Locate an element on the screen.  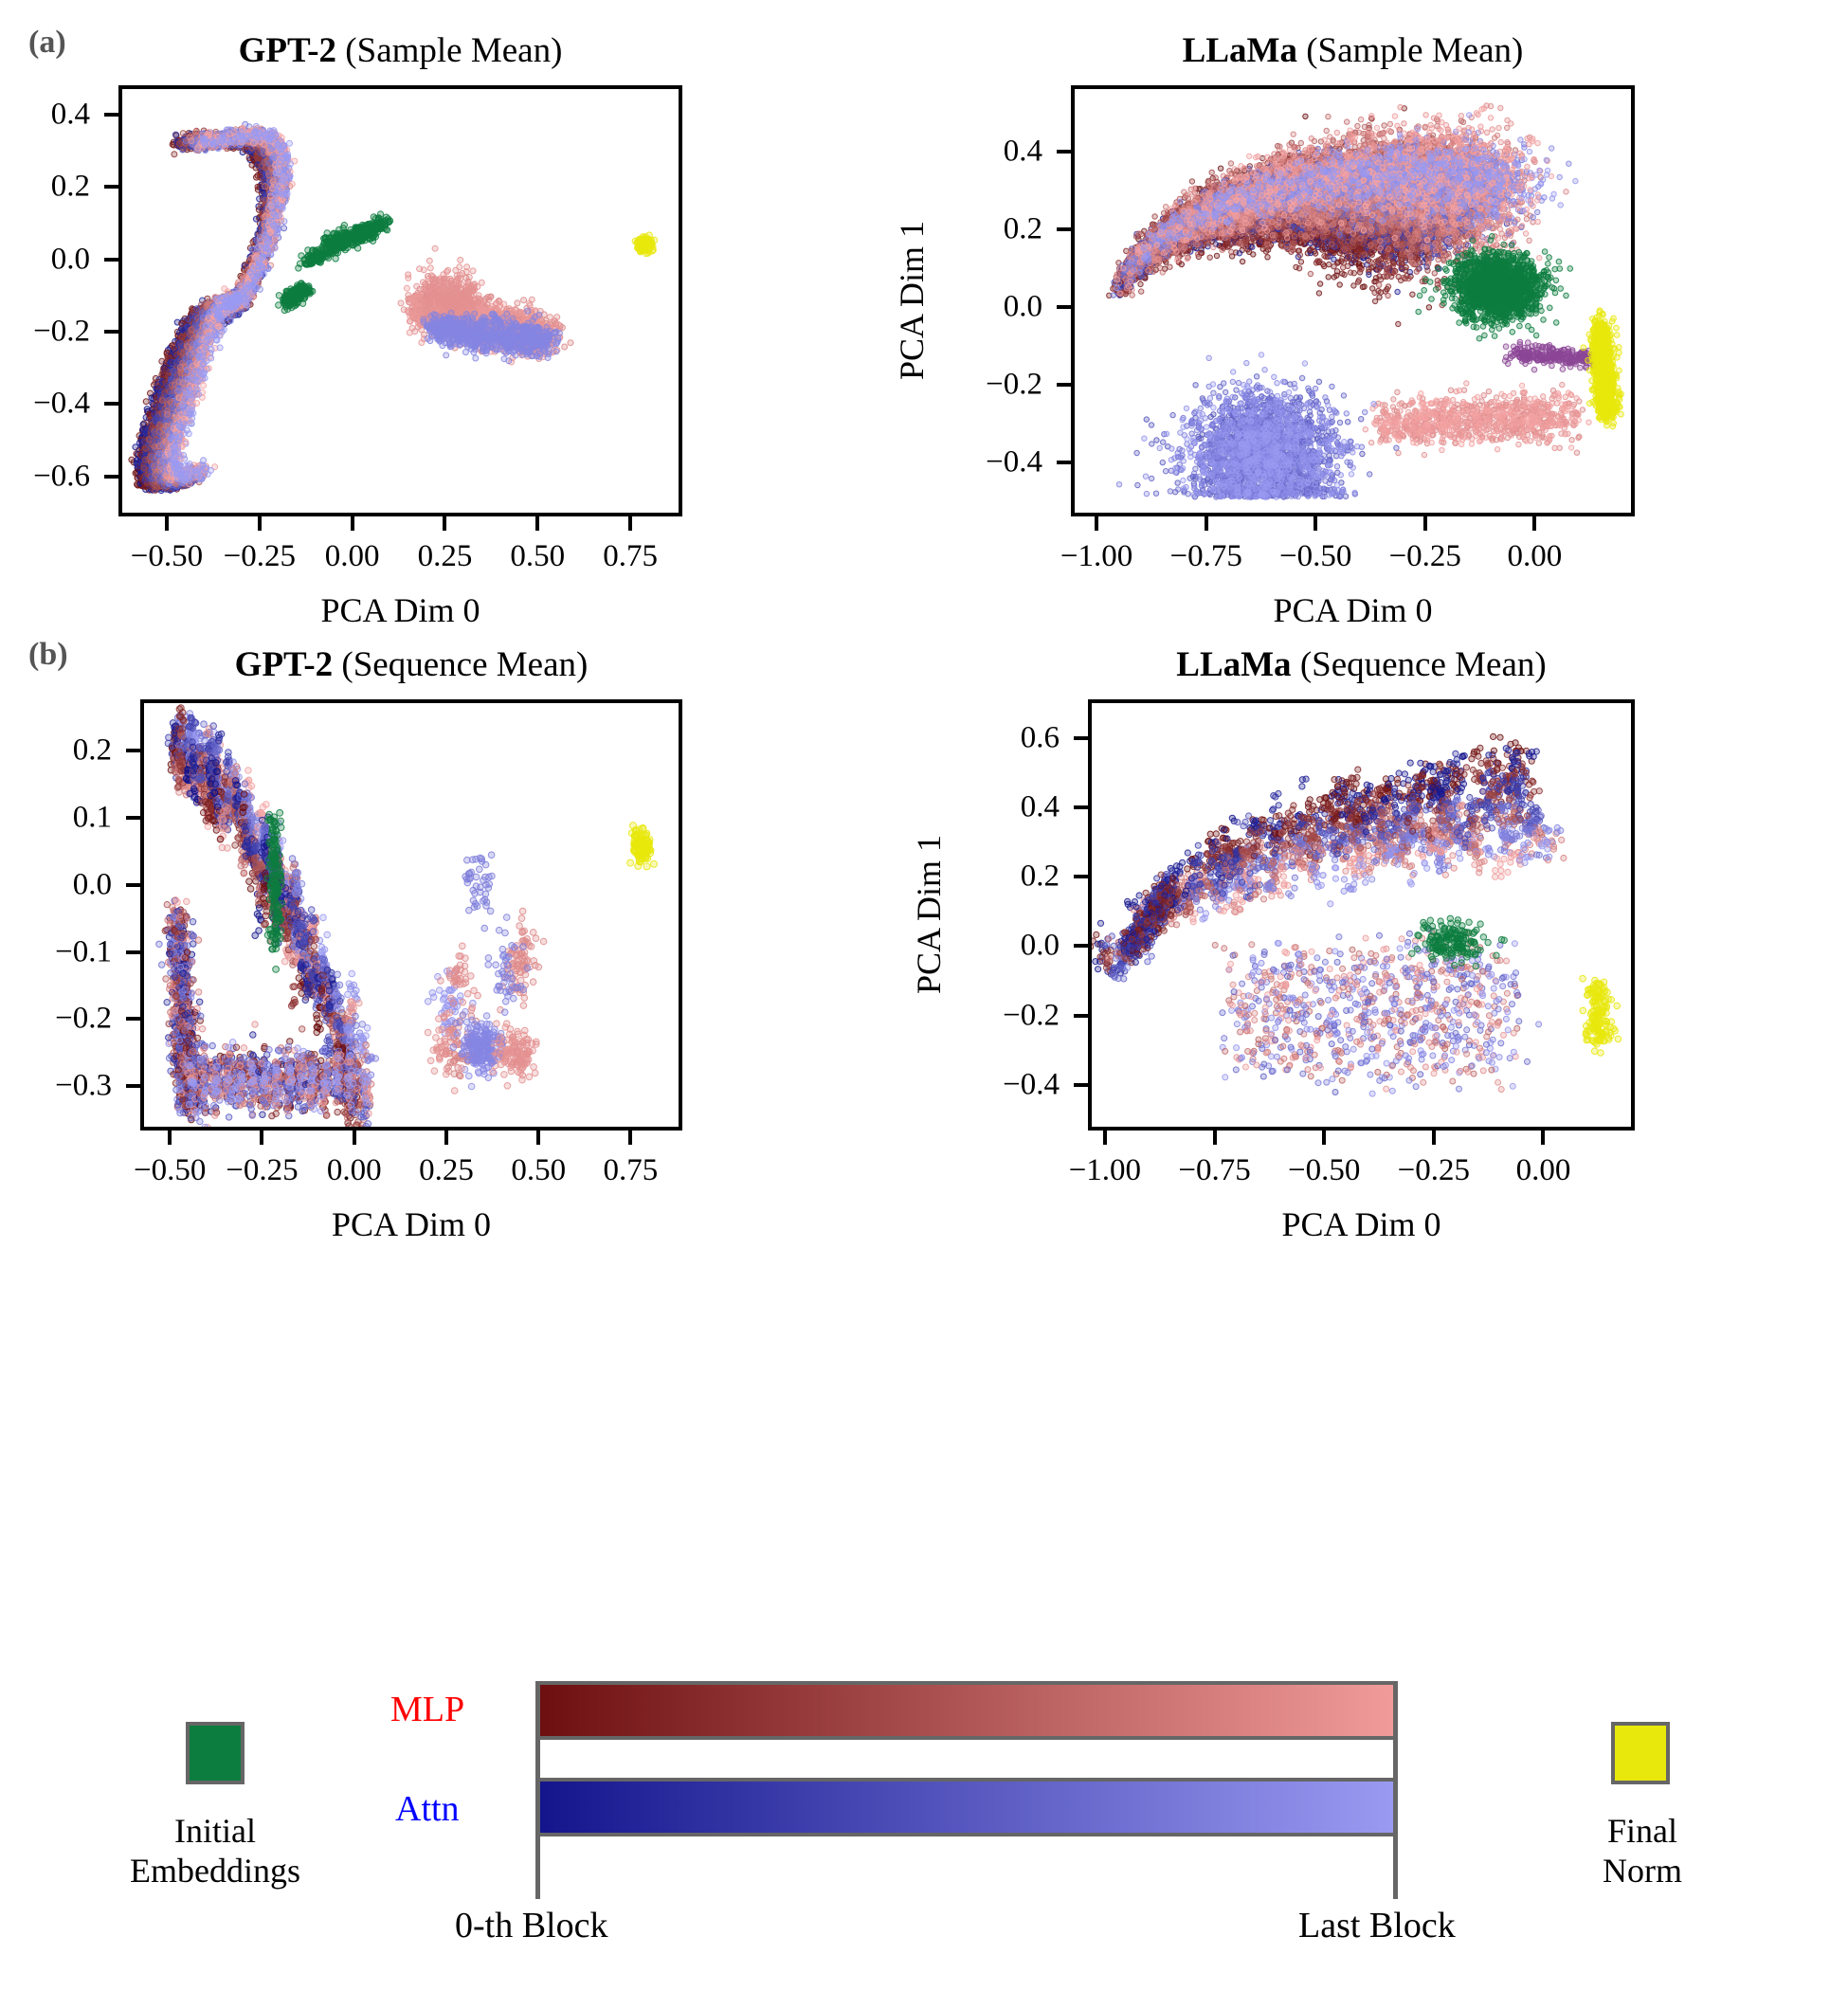
attn-colorbar is located at coordinates (967, 1807).